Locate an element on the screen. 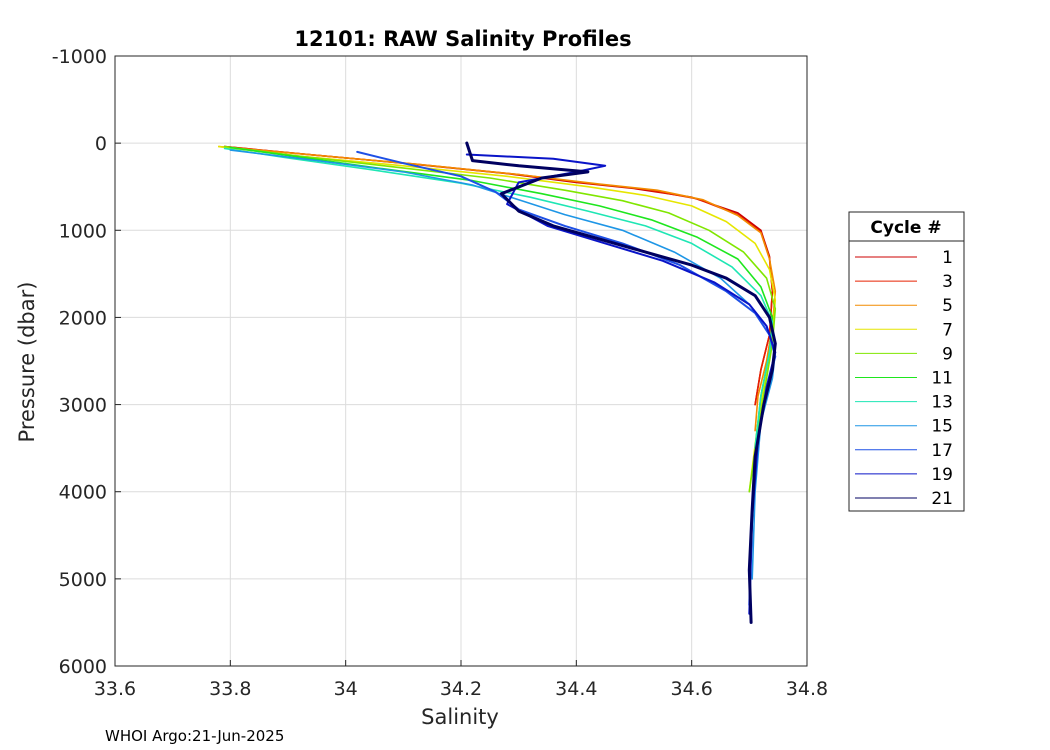 The image size is (1050, 750). legend-label-cycle-19: 19 is located at coordinates (942, 475).